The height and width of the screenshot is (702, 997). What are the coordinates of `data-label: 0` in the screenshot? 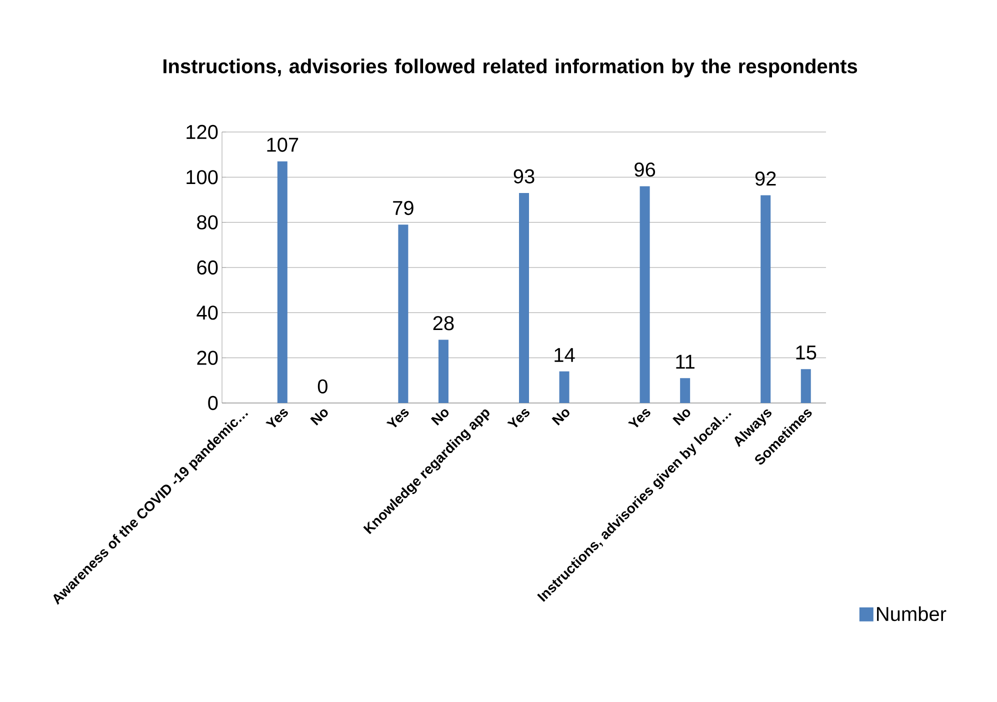 It's located at (323, 386).